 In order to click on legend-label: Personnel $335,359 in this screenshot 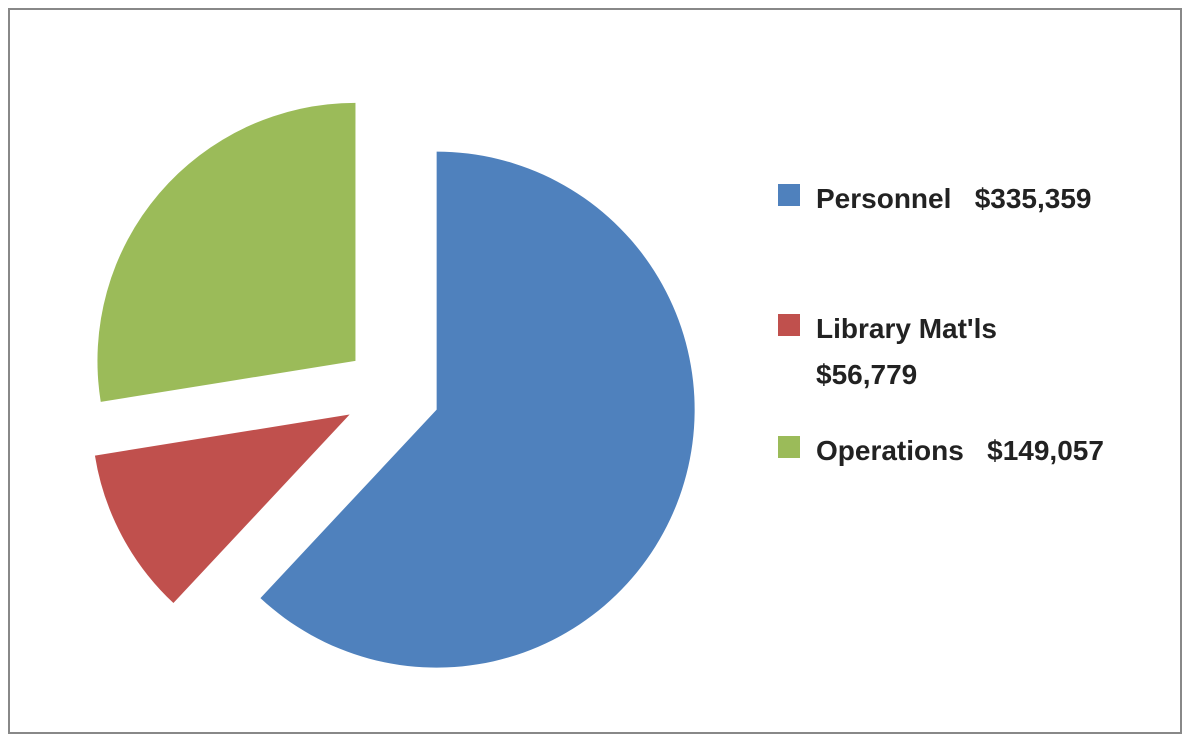, I will do `click(954, 198)`.